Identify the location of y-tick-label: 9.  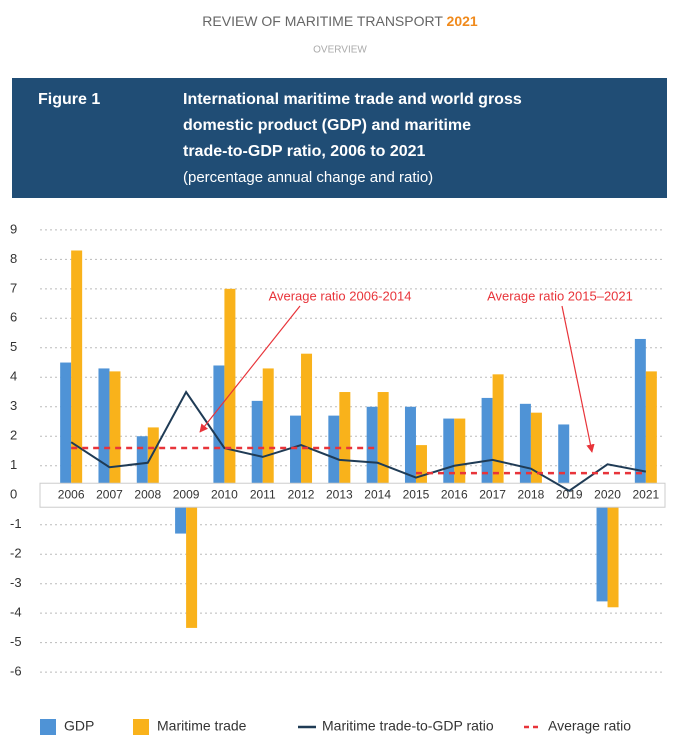
(13, 228).